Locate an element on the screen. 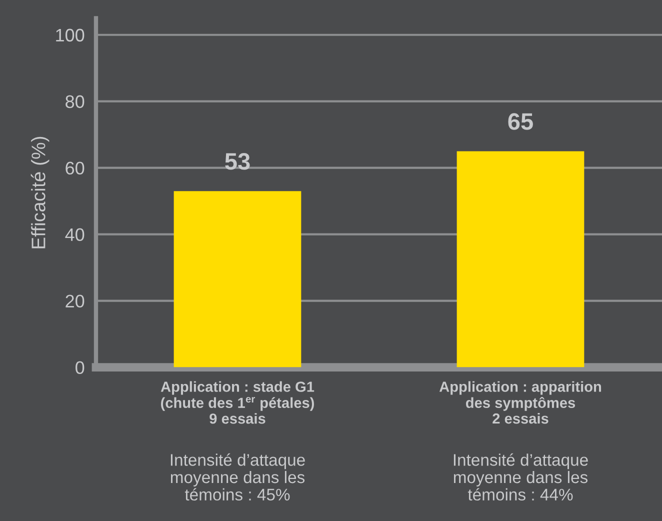 The image size is (662, 521). text: Intensité d’attaque moyenne dans les témoins : 44% is located at coordinates (521, 477).